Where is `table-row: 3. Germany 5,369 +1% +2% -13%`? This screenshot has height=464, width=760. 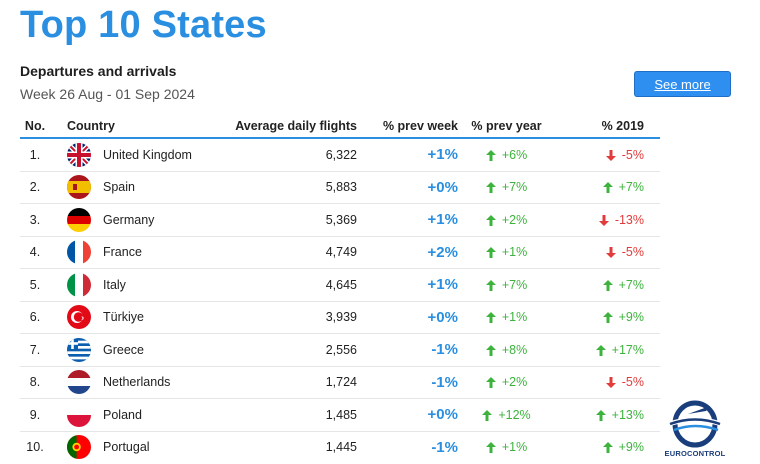
table-row: 3. Germany 5,369 +1% +2% -13% is located at coordinates (340, 220).